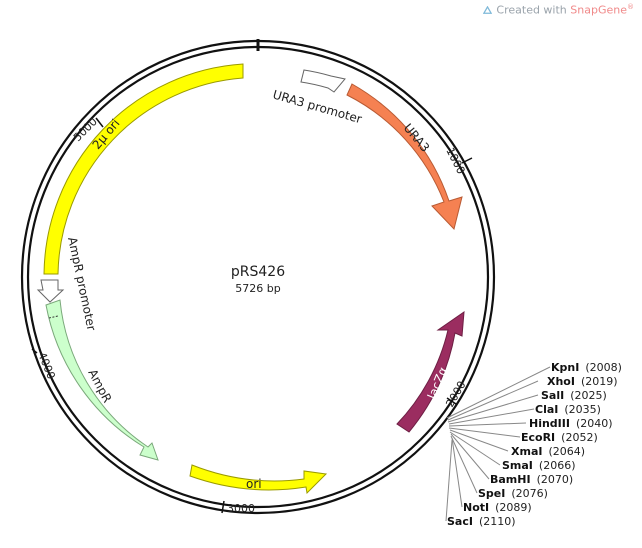 The height and width of the screenshot is (548, 642). I want to click on restriction-site-ecori: EcoRI (2052), so click(559, 437).